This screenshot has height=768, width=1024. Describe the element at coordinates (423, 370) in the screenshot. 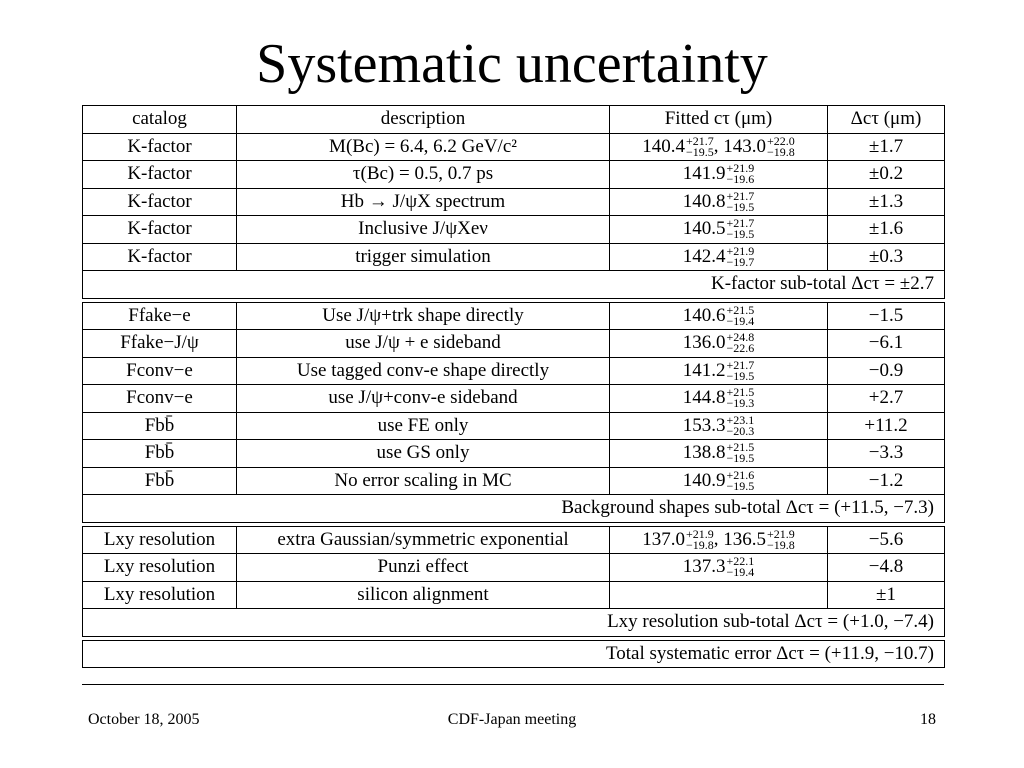

I see `cell-description: Use tagged conv-e shape directly` at that location.